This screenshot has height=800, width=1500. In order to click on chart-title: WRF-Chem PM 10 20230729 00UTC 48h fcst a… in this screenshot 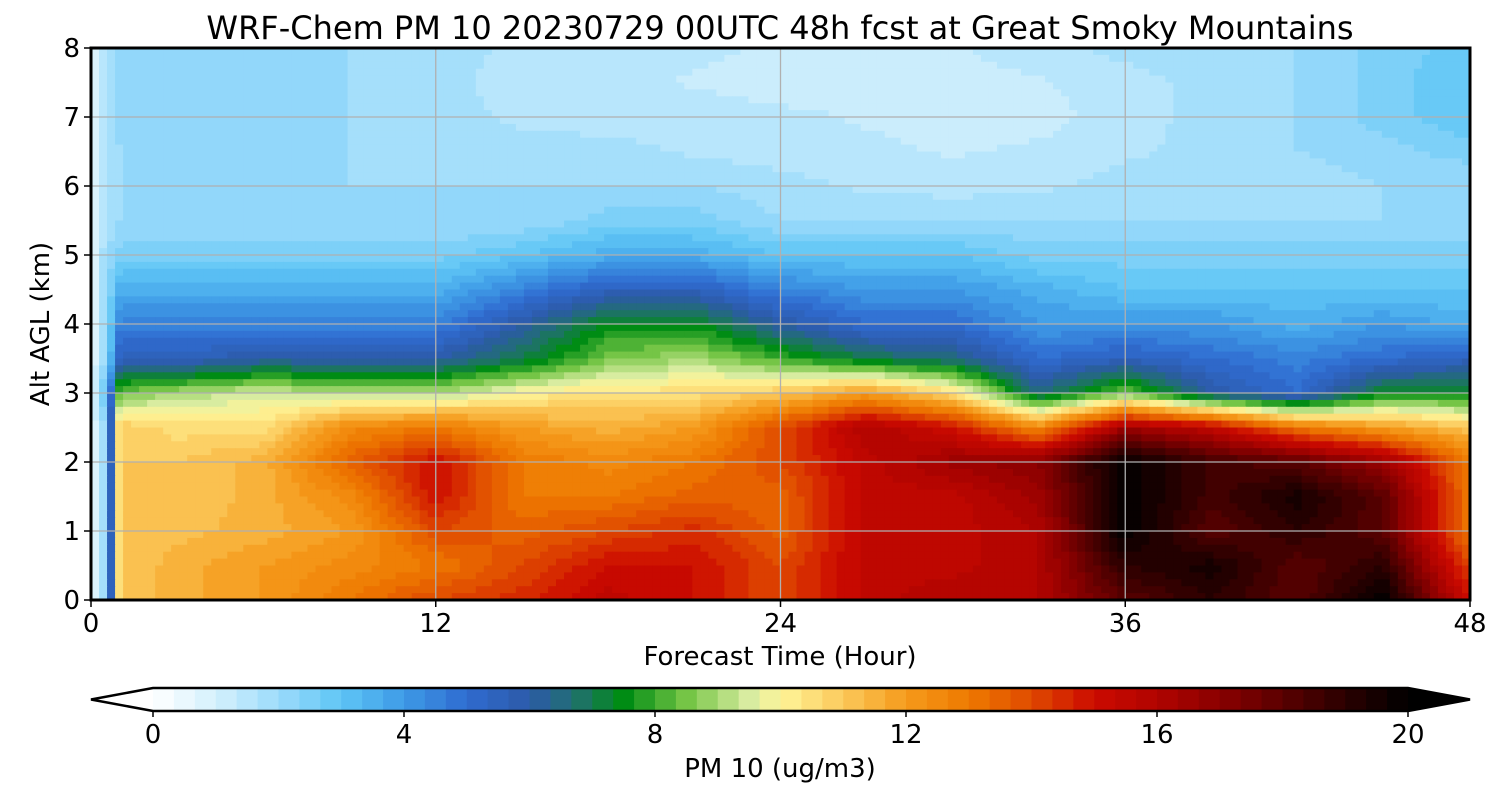, I will do `click(779, 28)`.